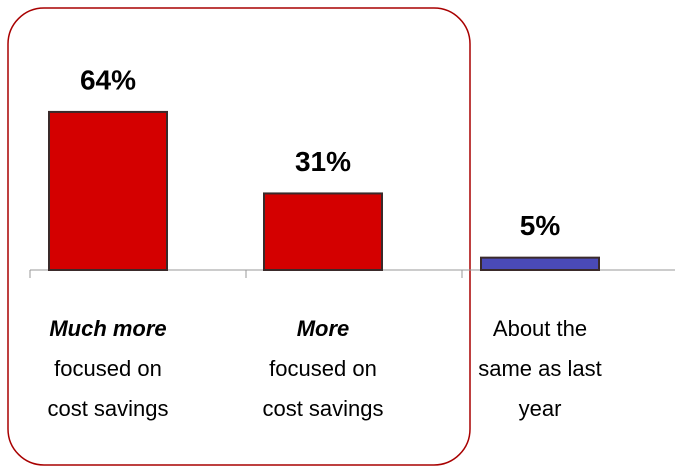 Image resolution: width=675 pixels, height=469 pixels. Describe the element at coordinates (107, 328) in the screenshot. I see `category-label: Much more` at that location.